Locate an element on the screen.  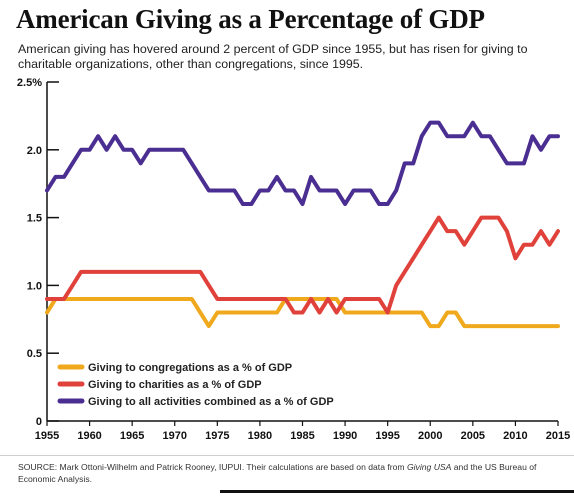
bottom-rule is located at coordinates (397, 491).